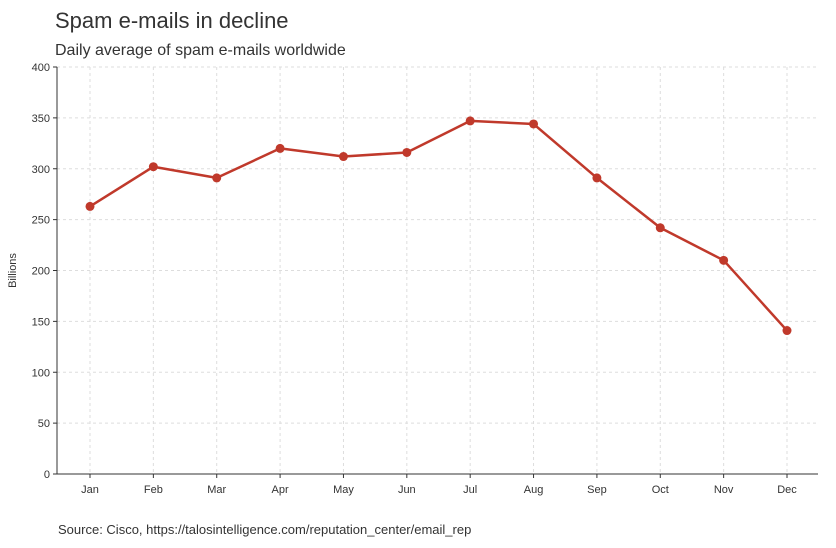 This screenshot has width=836, height=548. Describe the element at coordinates (470, 490) in the screenshot. I see `x-tick-label: Jul` at that location.